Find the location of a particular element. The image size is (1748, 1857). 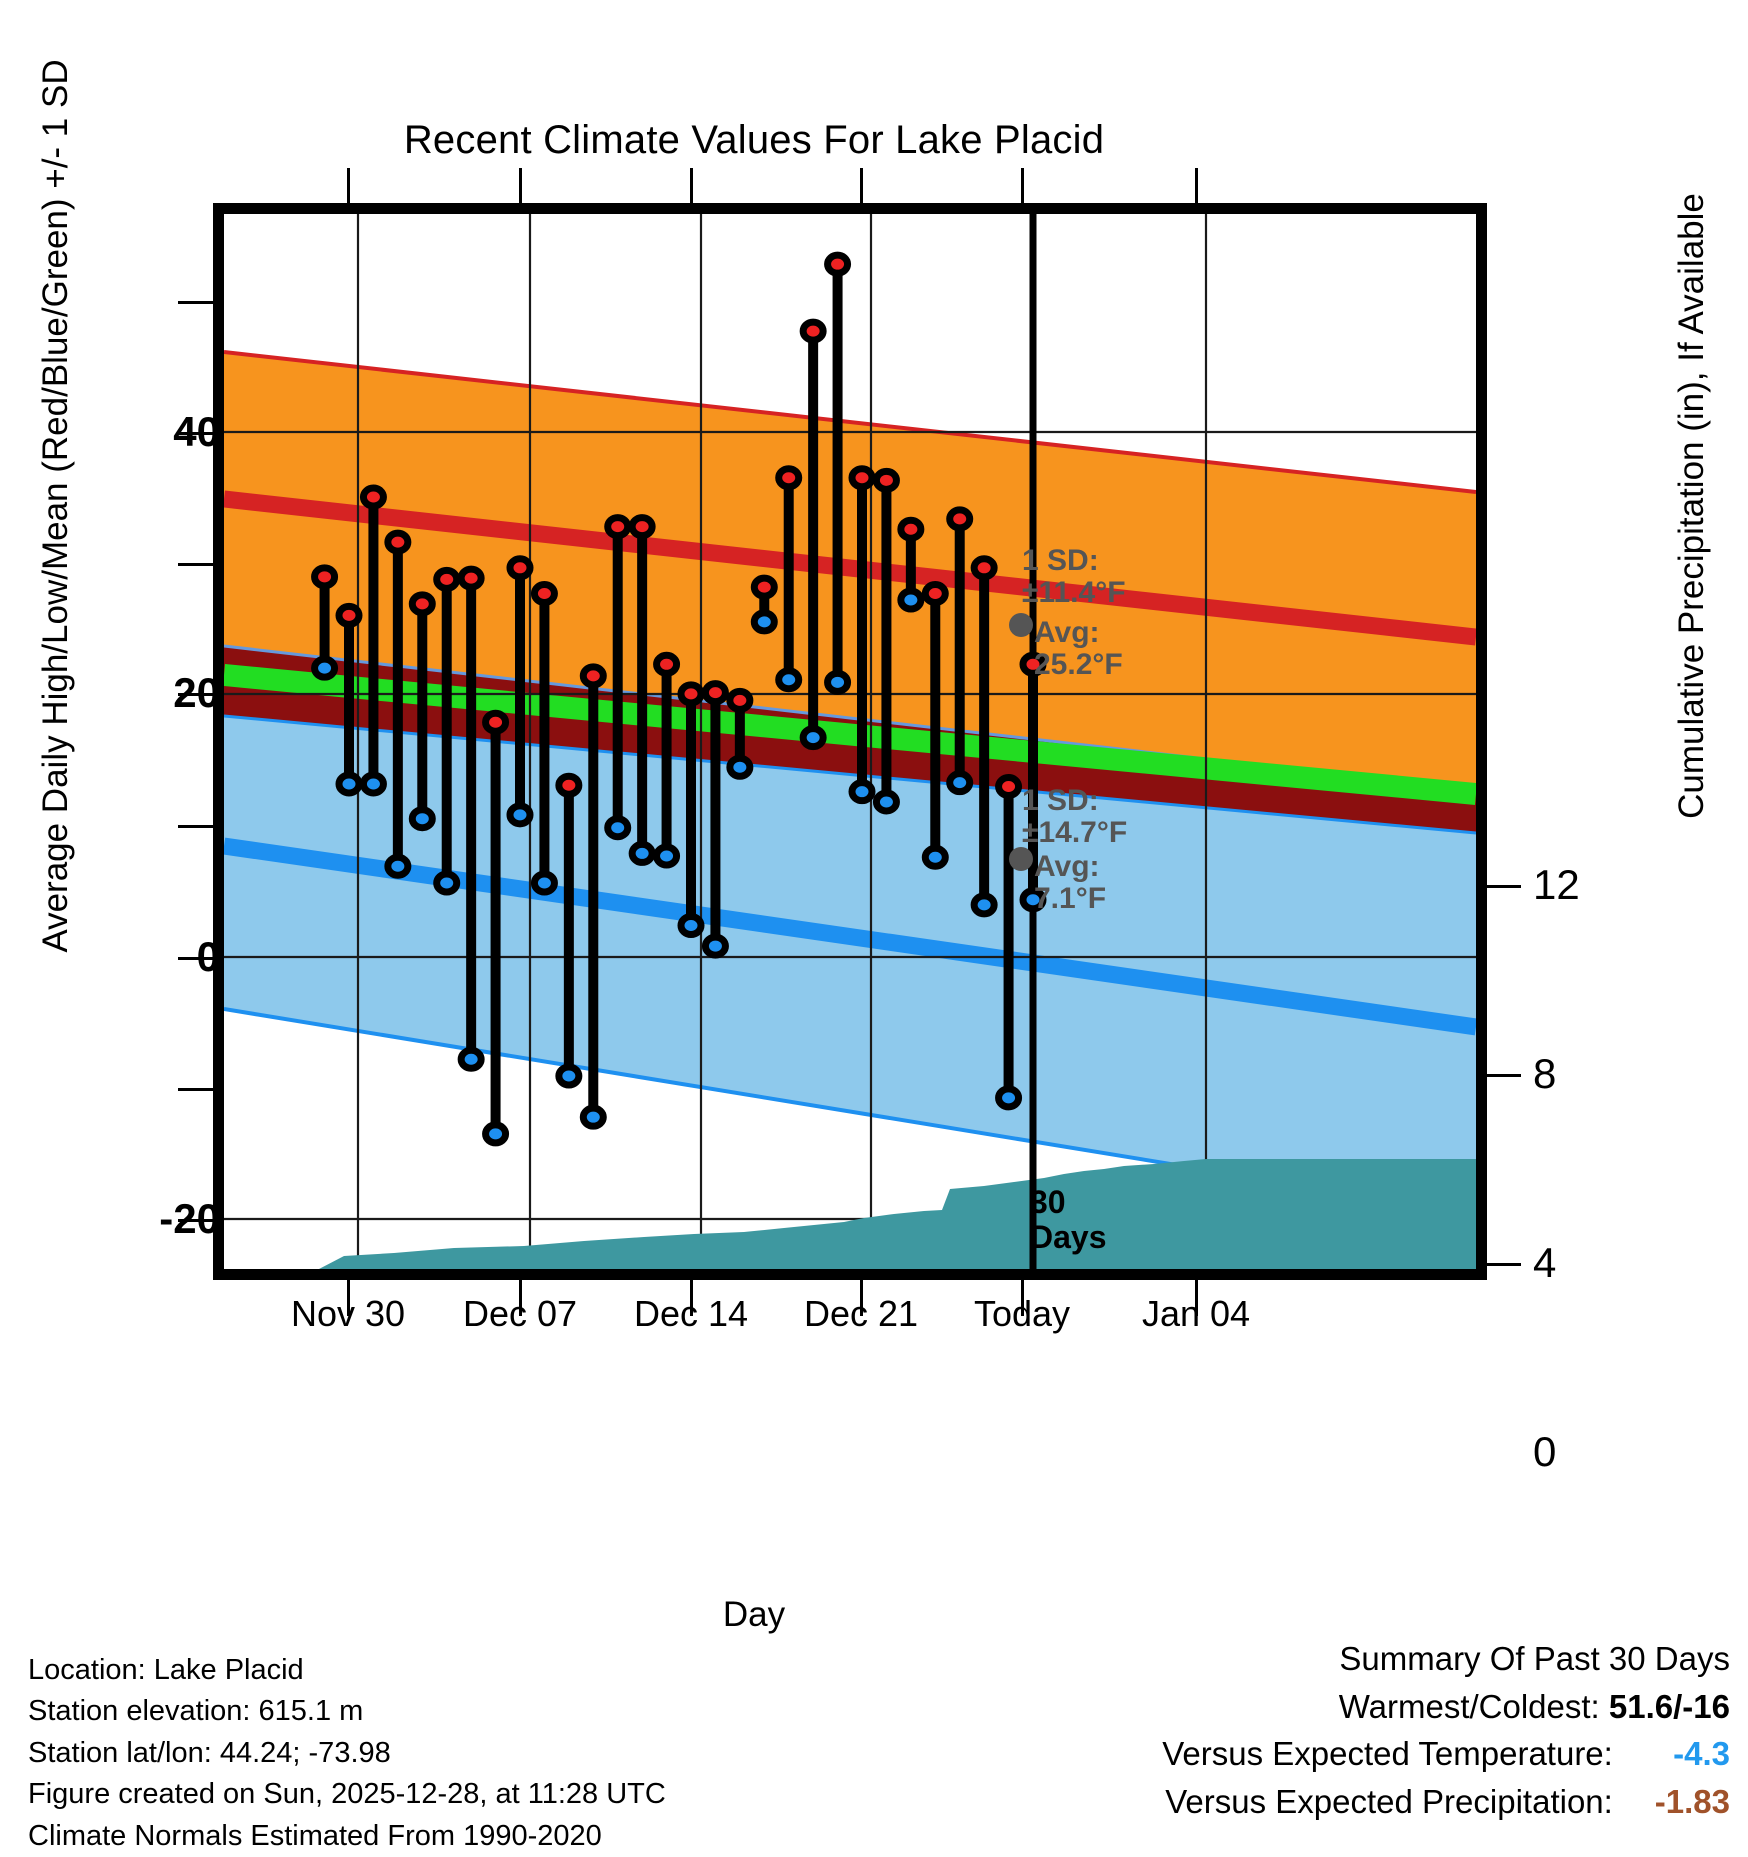

y-tick-left-20: 20 is located at coordinates (196, 692).